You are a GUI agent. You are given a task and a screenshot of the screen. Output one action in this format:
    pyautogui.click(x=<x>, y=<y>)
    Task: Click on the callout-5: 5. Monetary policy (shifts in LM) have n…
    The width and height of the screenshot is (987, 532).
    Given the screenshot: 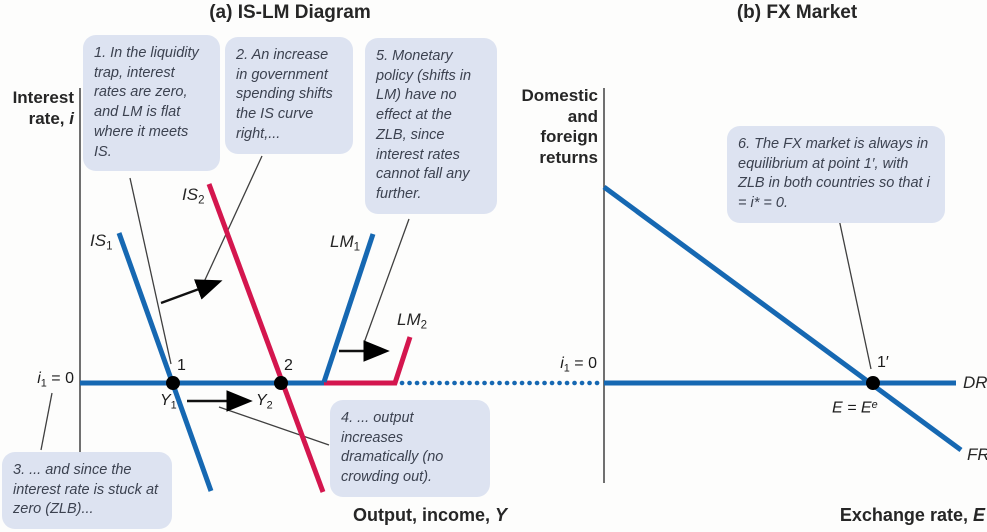 What is the action you would take?
    pyautogui.click(x=431, y=126)
    